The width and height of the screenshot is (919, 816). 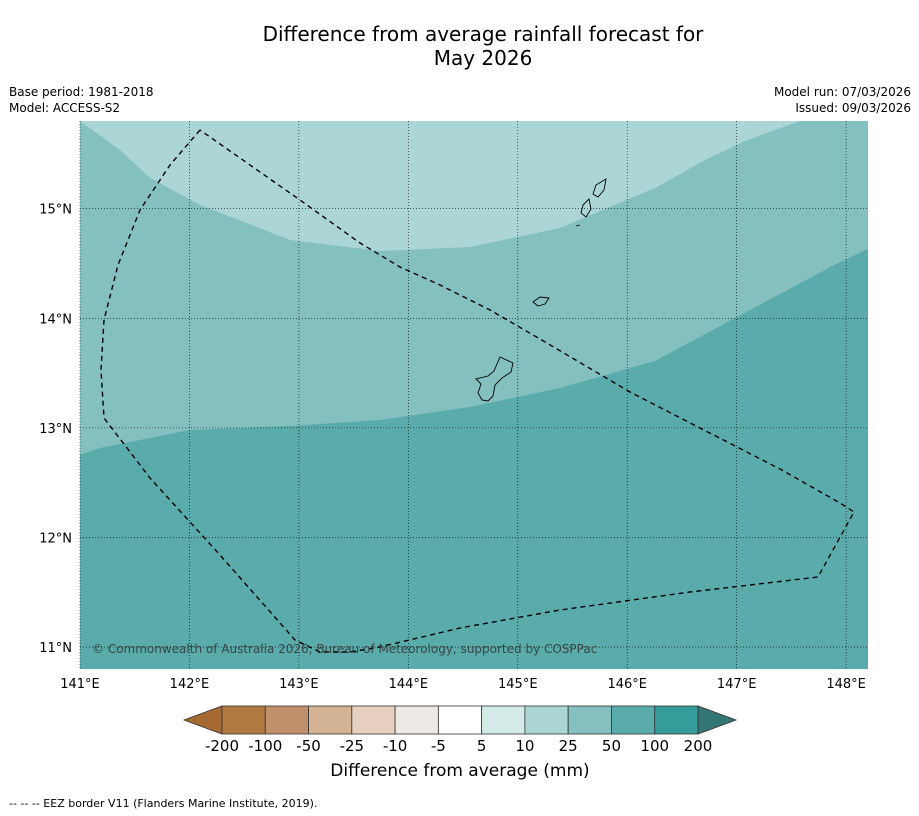 I want to click on lon-tick-label: 145°E, so click(x=518, y=684).